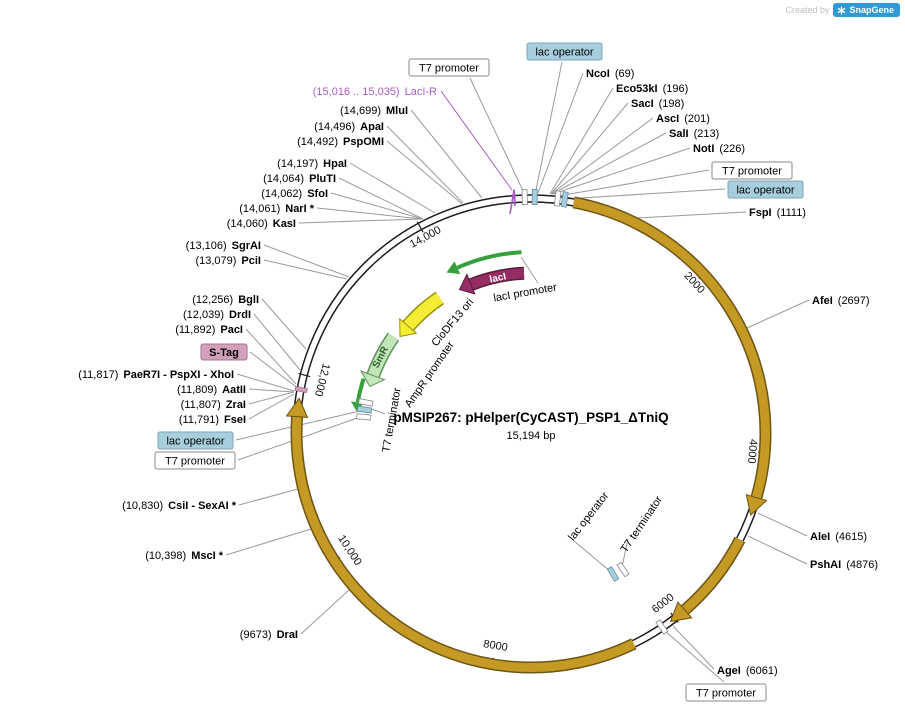 This screenshot has height=711, width=905. I want to click on lac-operator-tick-inner-bottom, so click(613, 574).